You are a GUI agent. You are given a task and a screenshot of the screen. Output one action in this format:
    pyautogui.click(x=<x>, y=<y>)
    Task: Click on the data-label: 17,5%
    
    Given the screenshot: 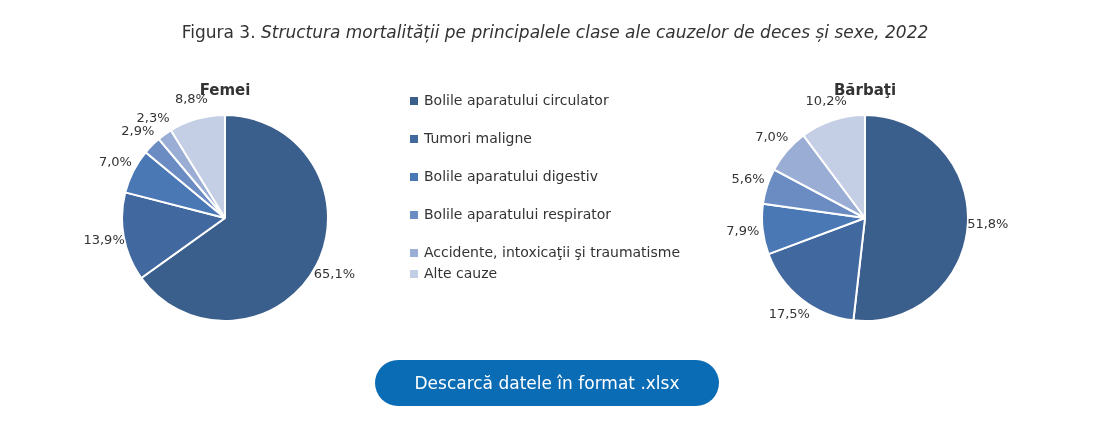 What is the action you would take?
    pyautogui.click(x=789, y=314)
    